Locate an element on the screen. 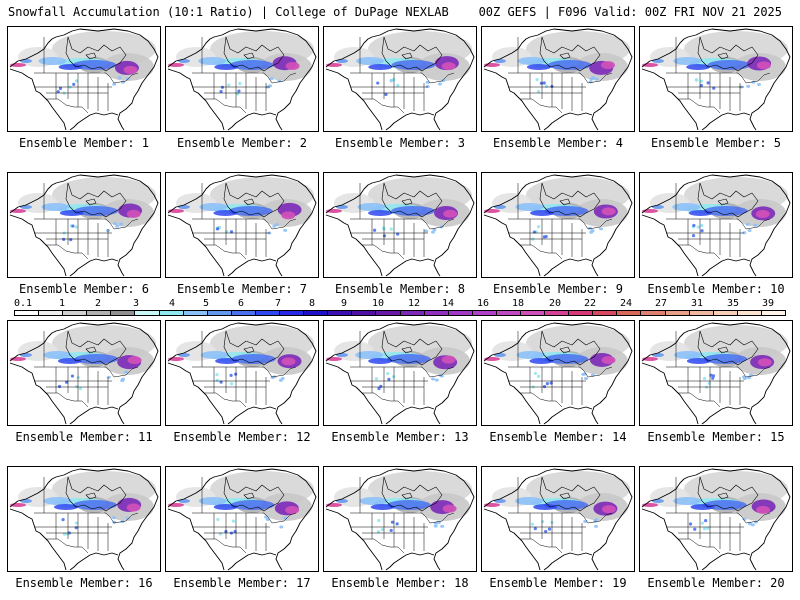  colorbar-label: 9 is located at coordinates (344, 303).